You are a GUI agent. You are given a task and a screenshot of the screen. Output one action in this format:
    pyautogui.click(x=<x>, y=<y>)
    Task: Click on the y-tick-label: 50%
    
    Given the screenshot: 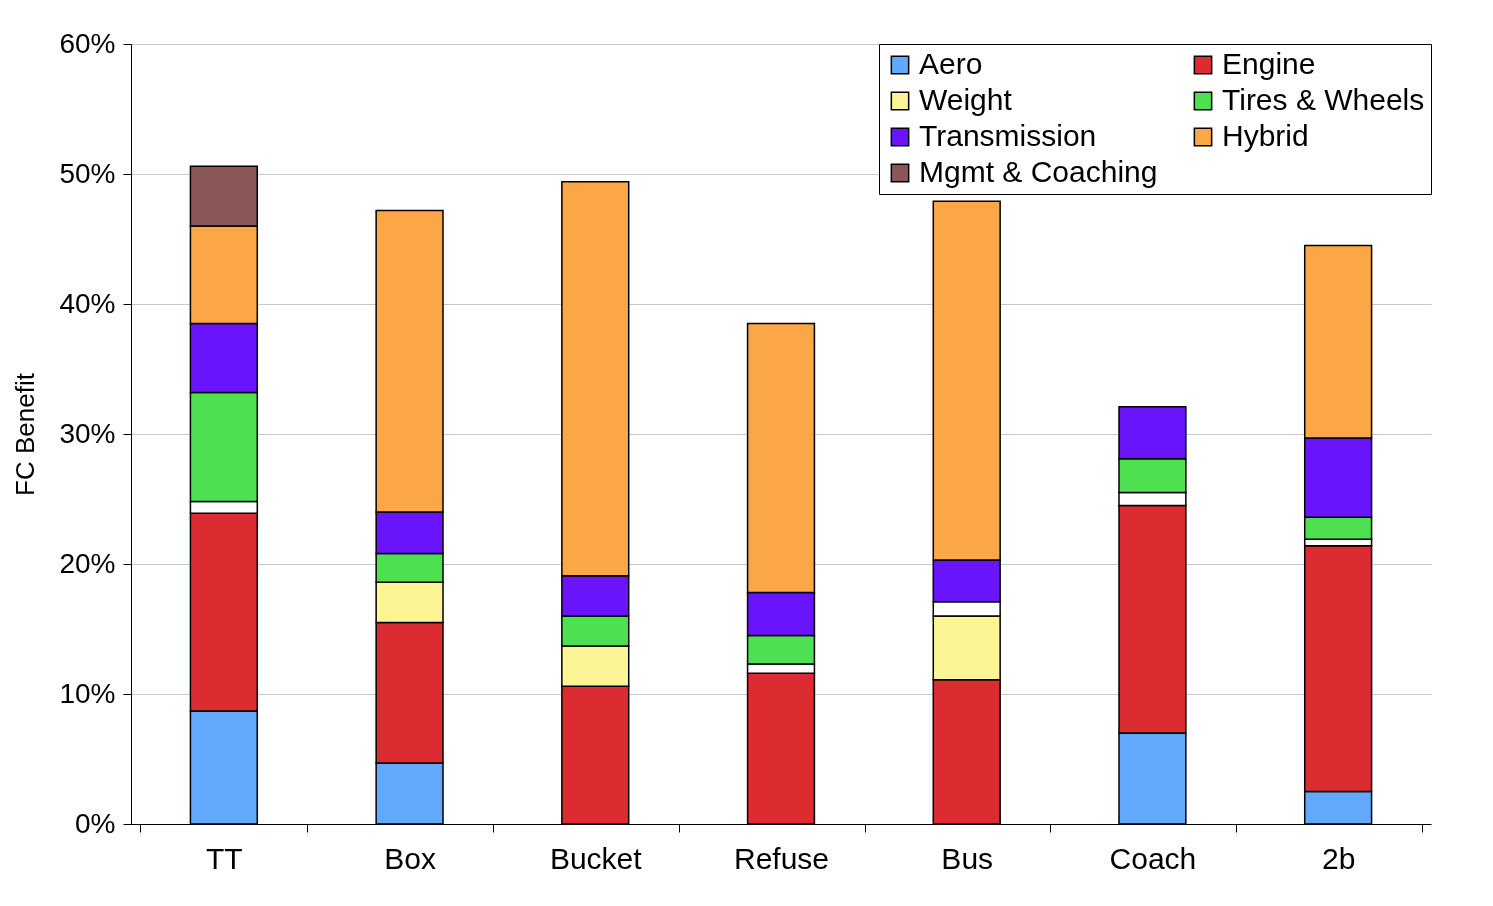 What is the action you would take?
    pyautogui.click(x=87, y=173)
    